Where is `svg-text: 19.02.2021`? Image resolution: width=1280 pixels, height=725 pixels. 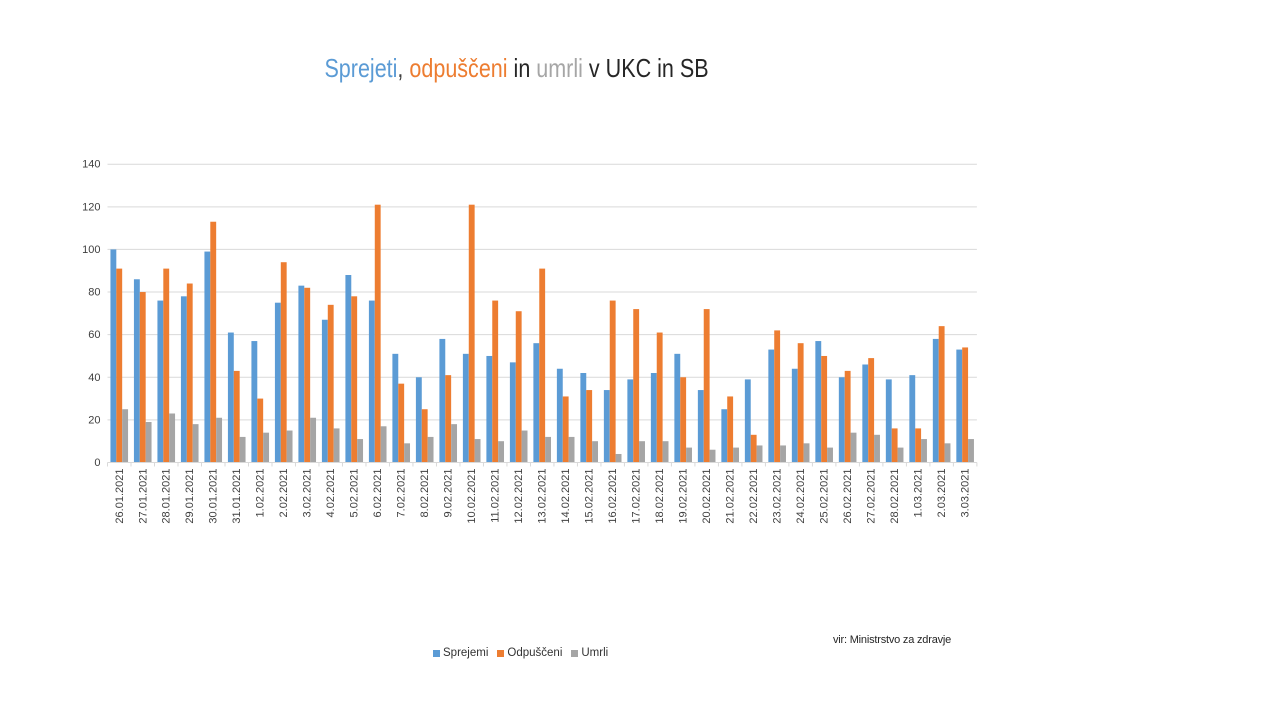
svg-text: 19.02.2021 is located at coordinates (684, 496).